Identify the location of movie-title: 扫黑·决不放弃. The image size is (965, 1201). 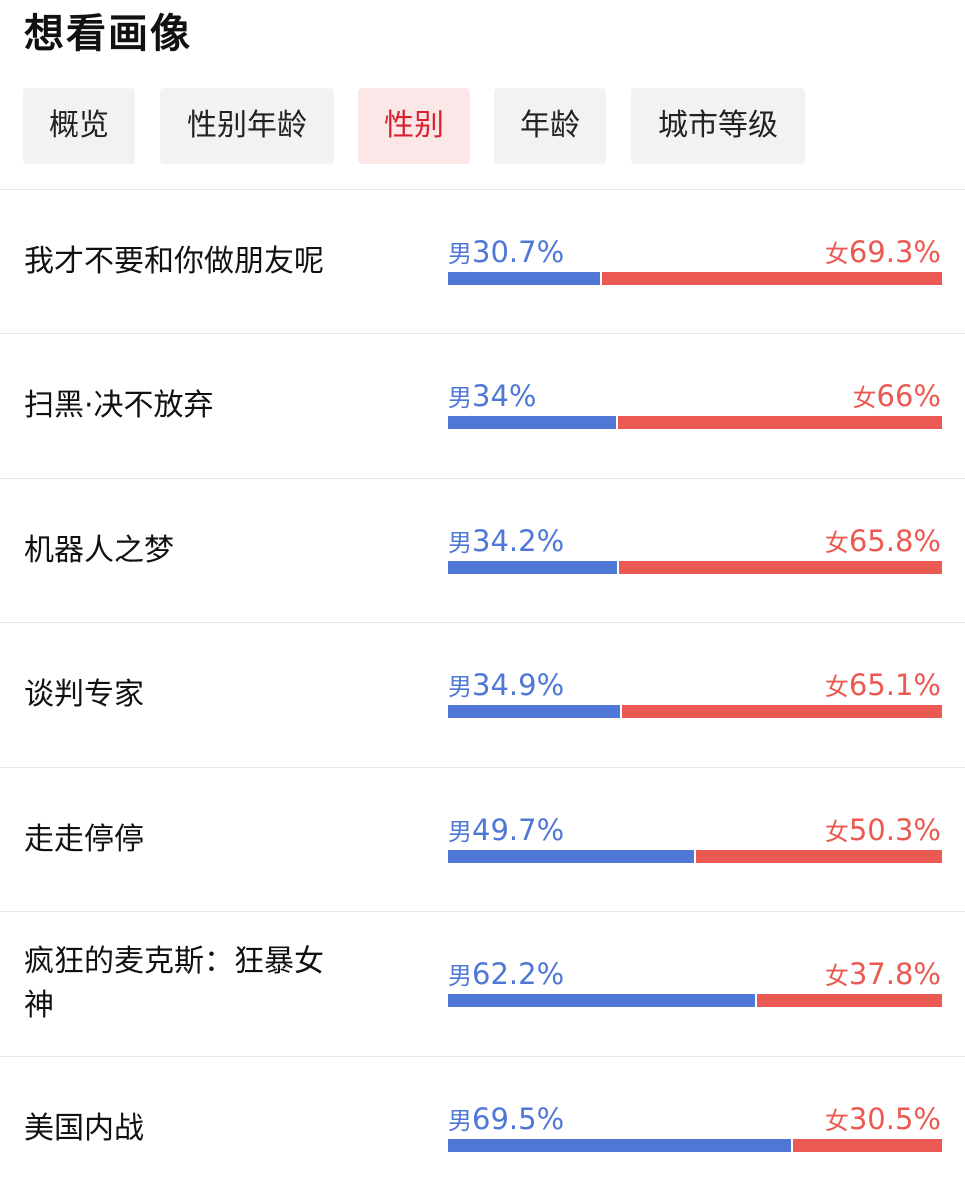
(119, 405).